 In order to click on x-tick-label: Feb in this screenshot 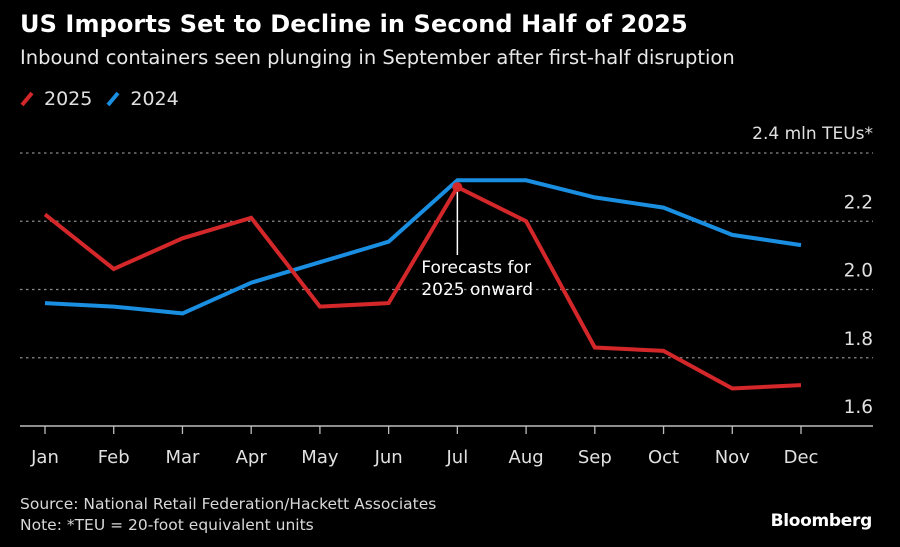, I will do `click(114, 457)`.